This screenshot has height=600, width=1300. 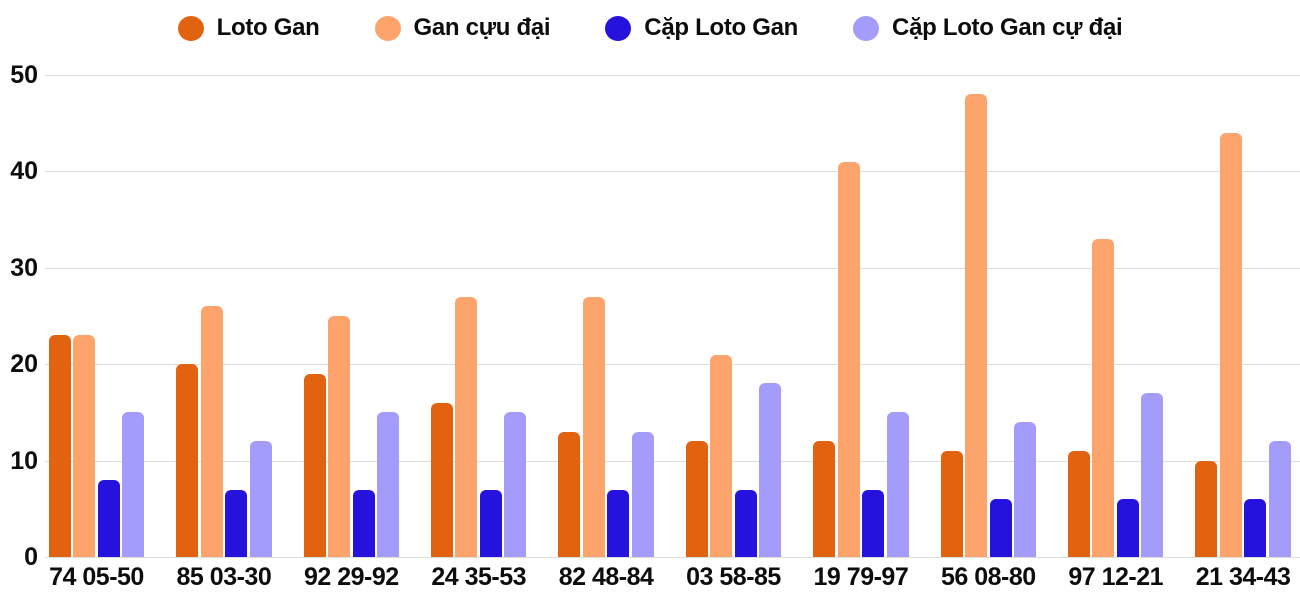 What do you see at coordinates (988, 577) in the screenshot?
I see `x-axis-label-56-08-80: 56 08-80` at bounding box center [988, 577].